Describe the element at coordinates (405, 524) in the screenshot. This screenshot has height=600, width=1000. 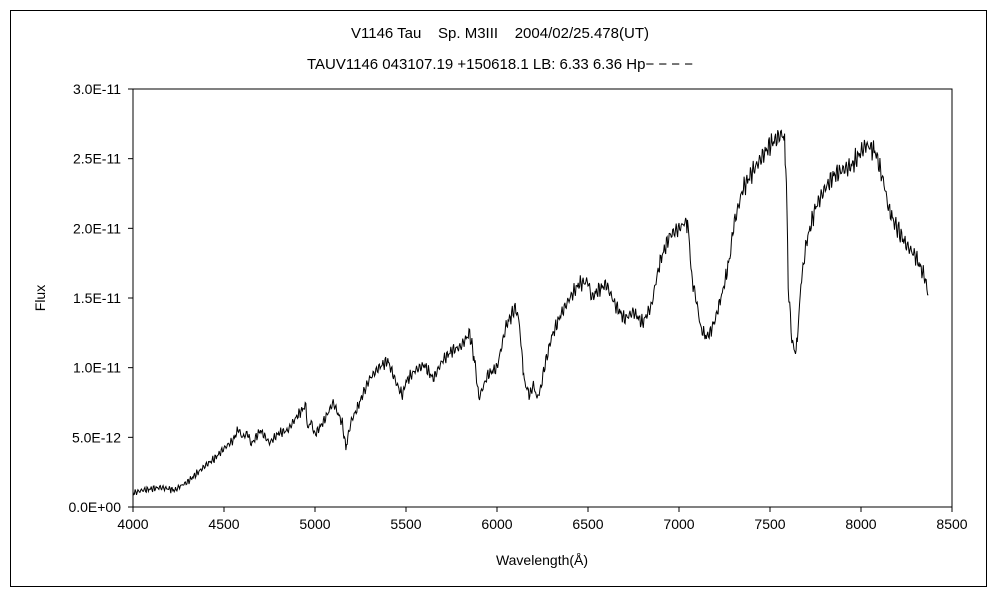
I see `x-tick-label: 5500` at that location.